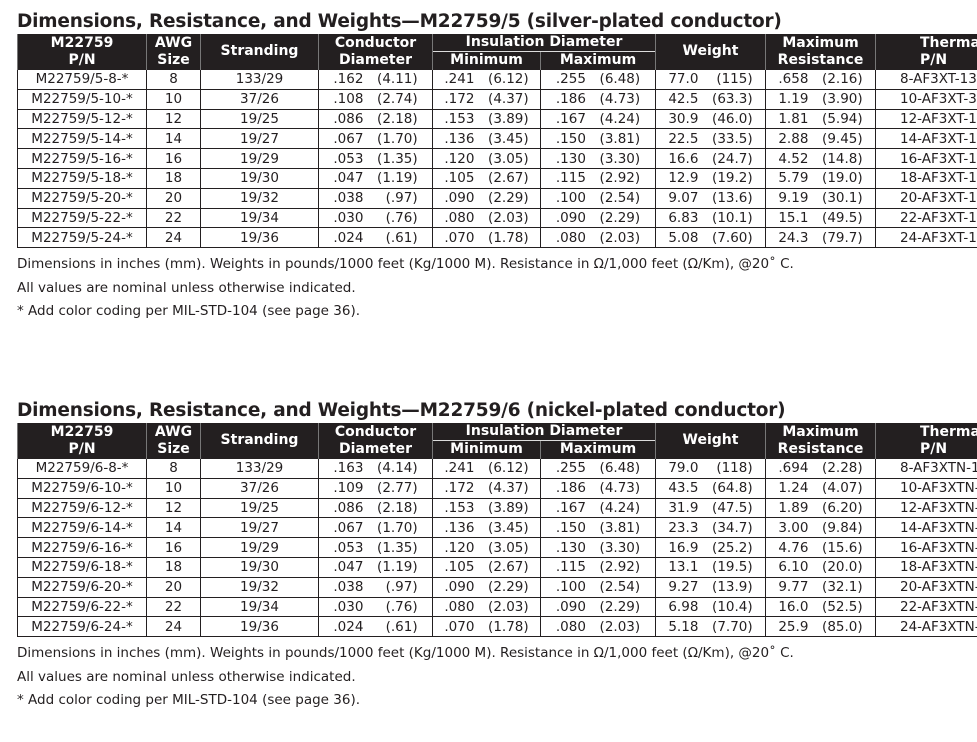  What do you see at coordinates (820, 139) in the screenshot?
I see `value-cell: 2.88 (9.45)` at bounding box center [820, 139].